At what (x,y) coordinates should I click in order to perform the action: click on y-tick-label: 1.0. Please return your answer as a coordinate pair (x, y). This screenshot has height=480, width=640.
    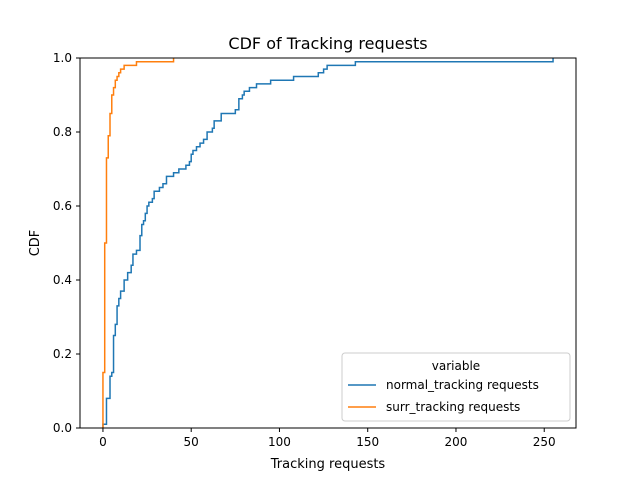
    Looking at the image, I should click on (62, 58).